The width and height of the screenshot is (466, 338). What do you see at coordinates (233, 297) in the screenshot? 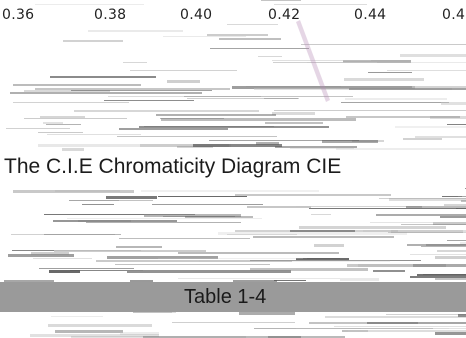
I see `table-label-band` at bounding box center [233, 297].